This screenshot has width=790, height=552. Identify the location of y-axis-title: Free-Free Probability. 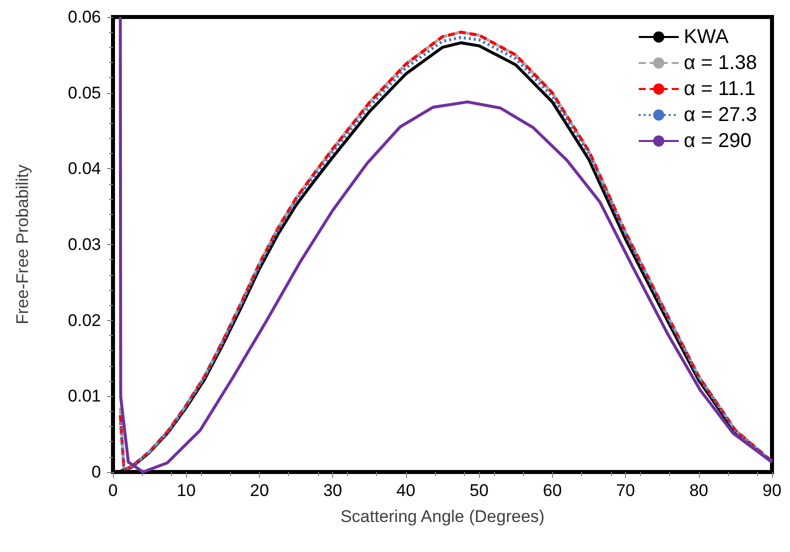
(22, 244).